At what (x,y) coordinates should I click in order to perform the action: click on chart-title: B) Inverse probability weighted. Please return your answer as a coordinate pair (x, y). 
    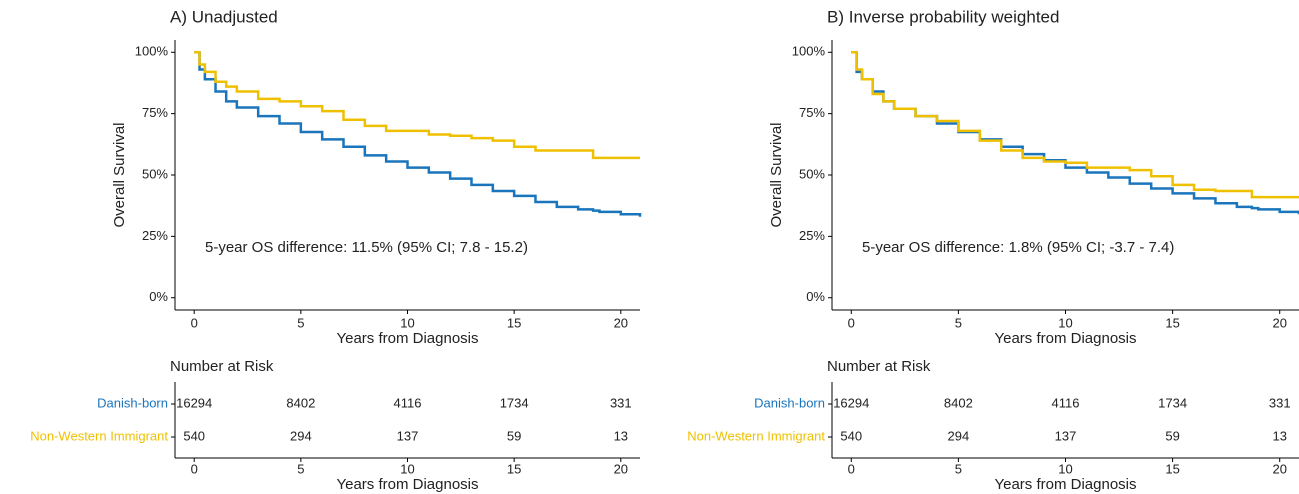
    Looking at the image, I should click on (943, 16).